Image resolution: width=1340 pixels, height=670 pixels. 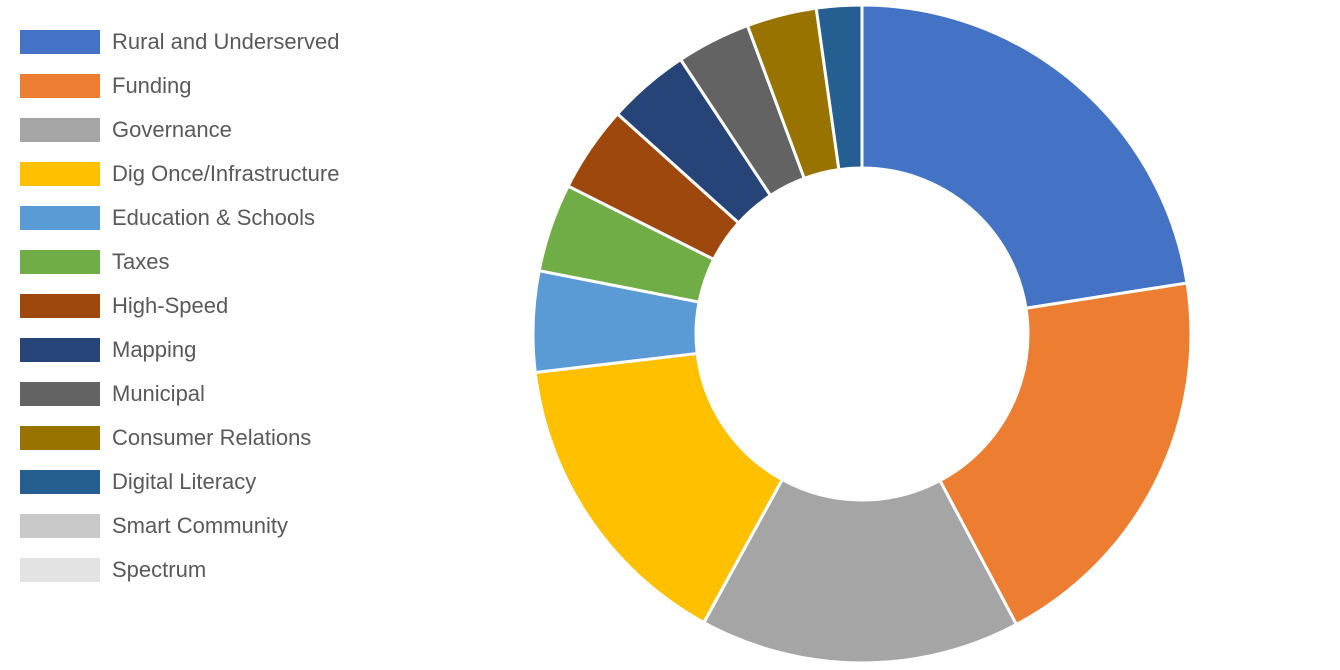 What do you see at coordinates (212, 437) in the screenshot?
I see `legend-label: Consumer Relations` at bounding box center [212, 437].